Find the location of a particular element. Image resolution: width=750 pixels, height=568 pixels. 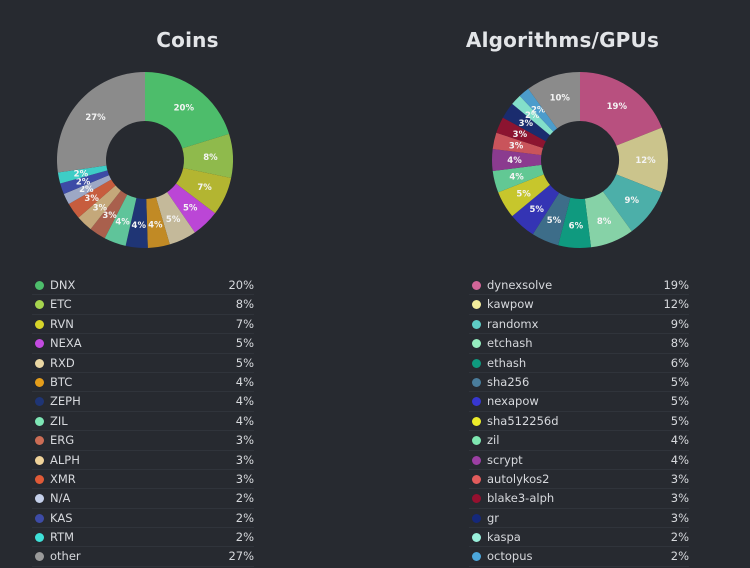

slice-kas is located at coordinates (85, 182).